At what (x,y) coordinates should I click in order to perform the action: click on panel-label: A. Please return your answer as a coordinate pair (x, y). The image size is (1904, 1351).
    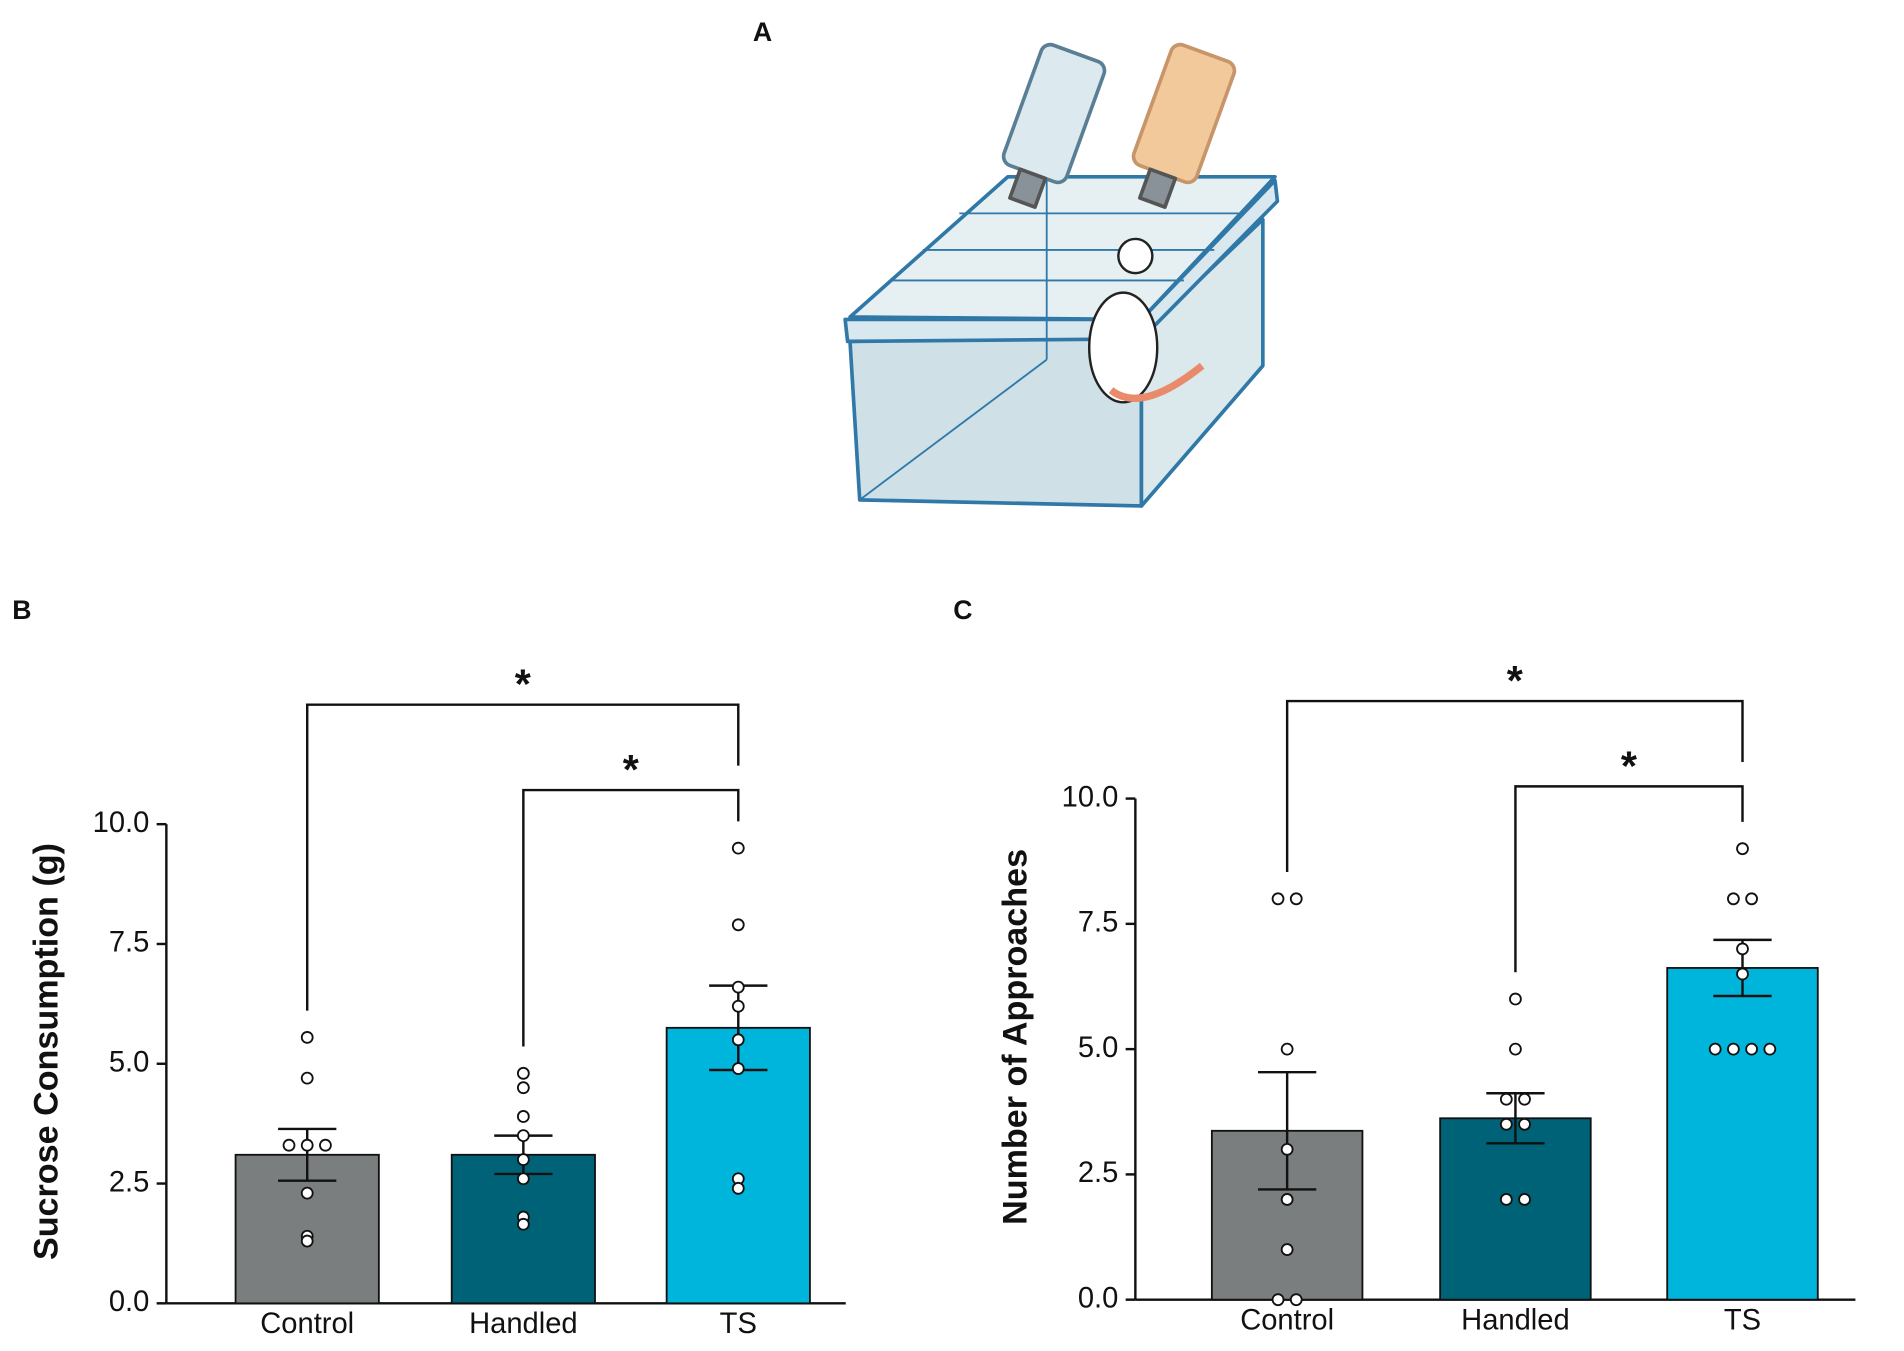
    Looking at the image, I should click on (762, 32).